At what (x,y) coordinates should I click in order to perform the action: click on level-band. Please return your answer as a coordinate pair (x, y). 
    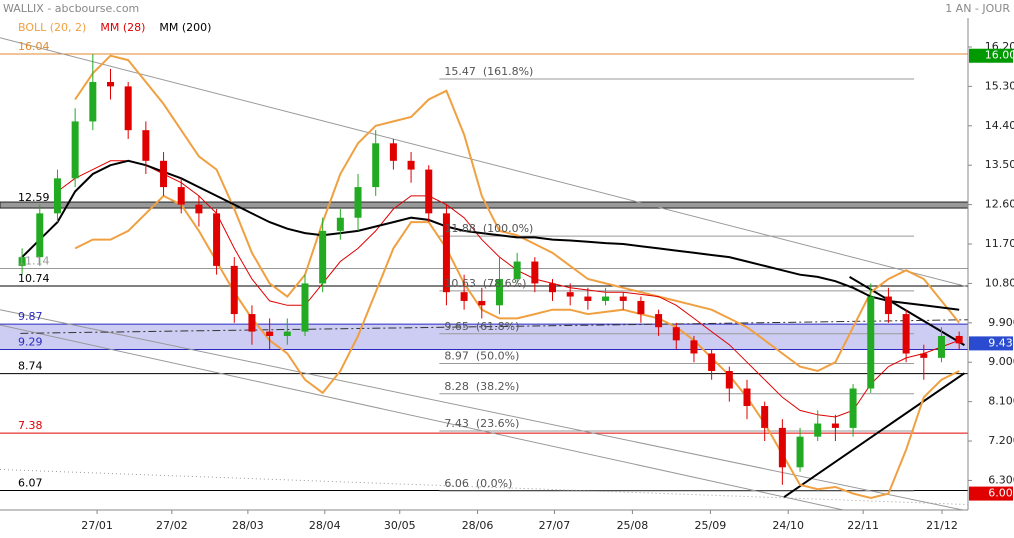
    Looking at the image, I should click on (484, 205).